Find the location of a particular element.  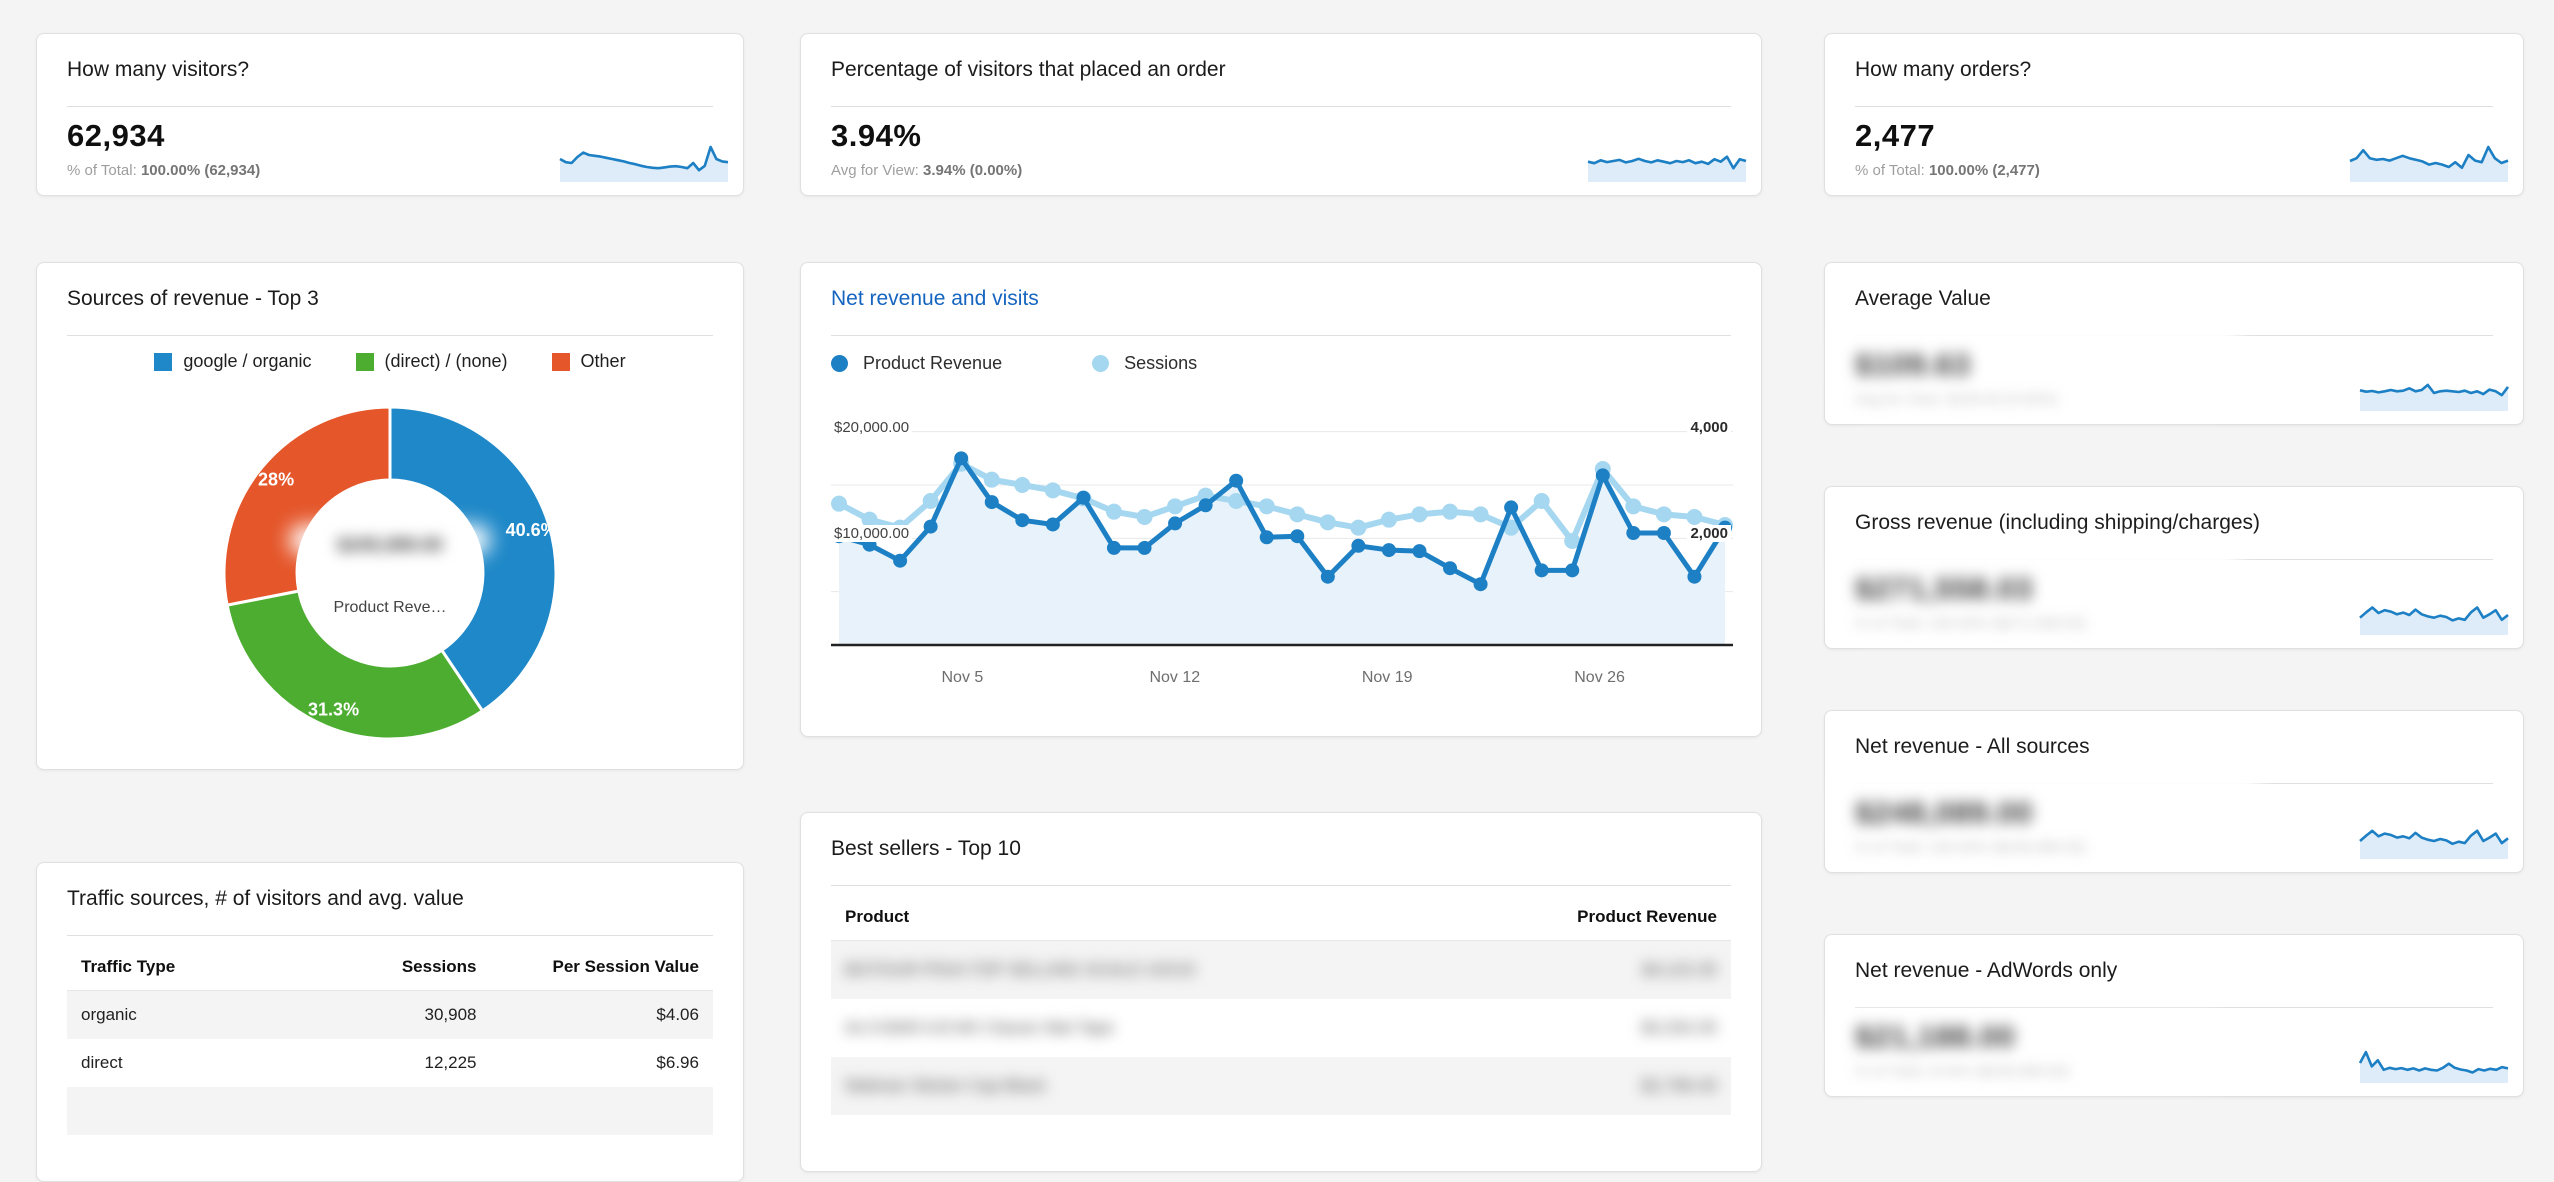

x-axis-label-nov12: Nov 12 is located at coordinates (1175, 677).